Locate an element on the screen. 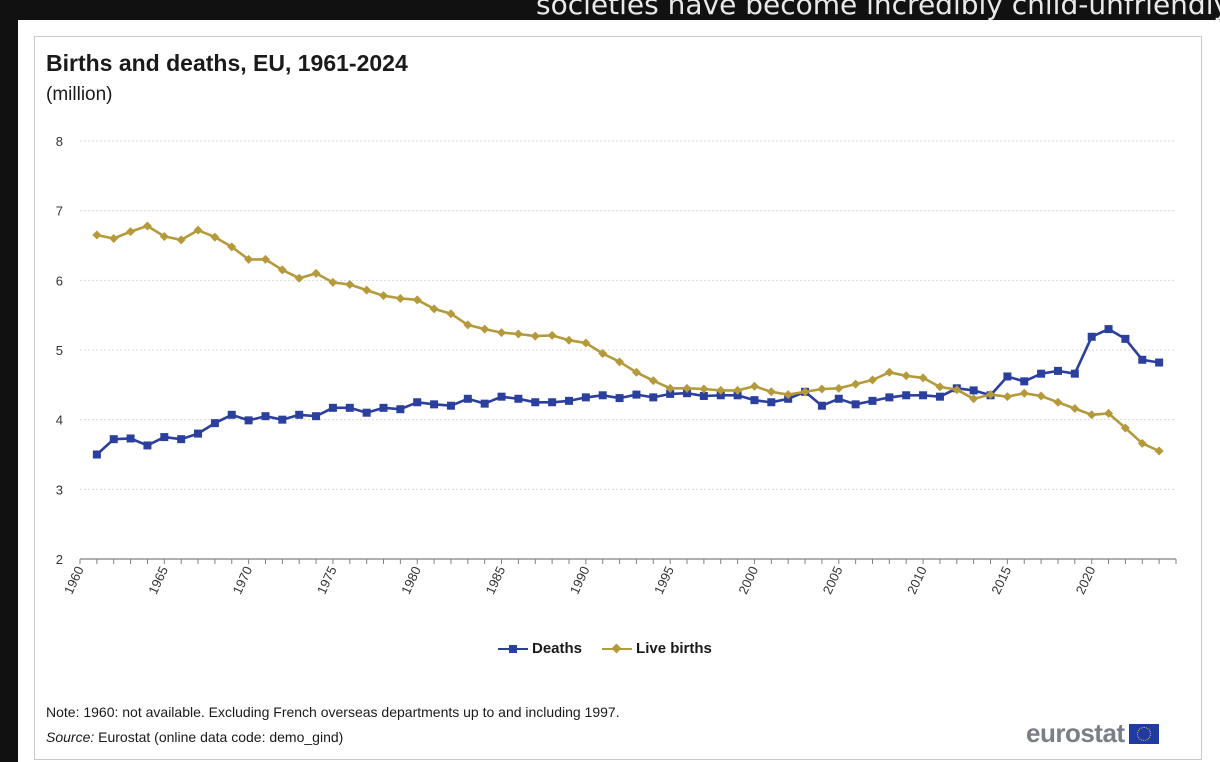 The height and width of the screenshot is (762, 1220). x-tick-label: 1980 is located at coordinates (411, 580).